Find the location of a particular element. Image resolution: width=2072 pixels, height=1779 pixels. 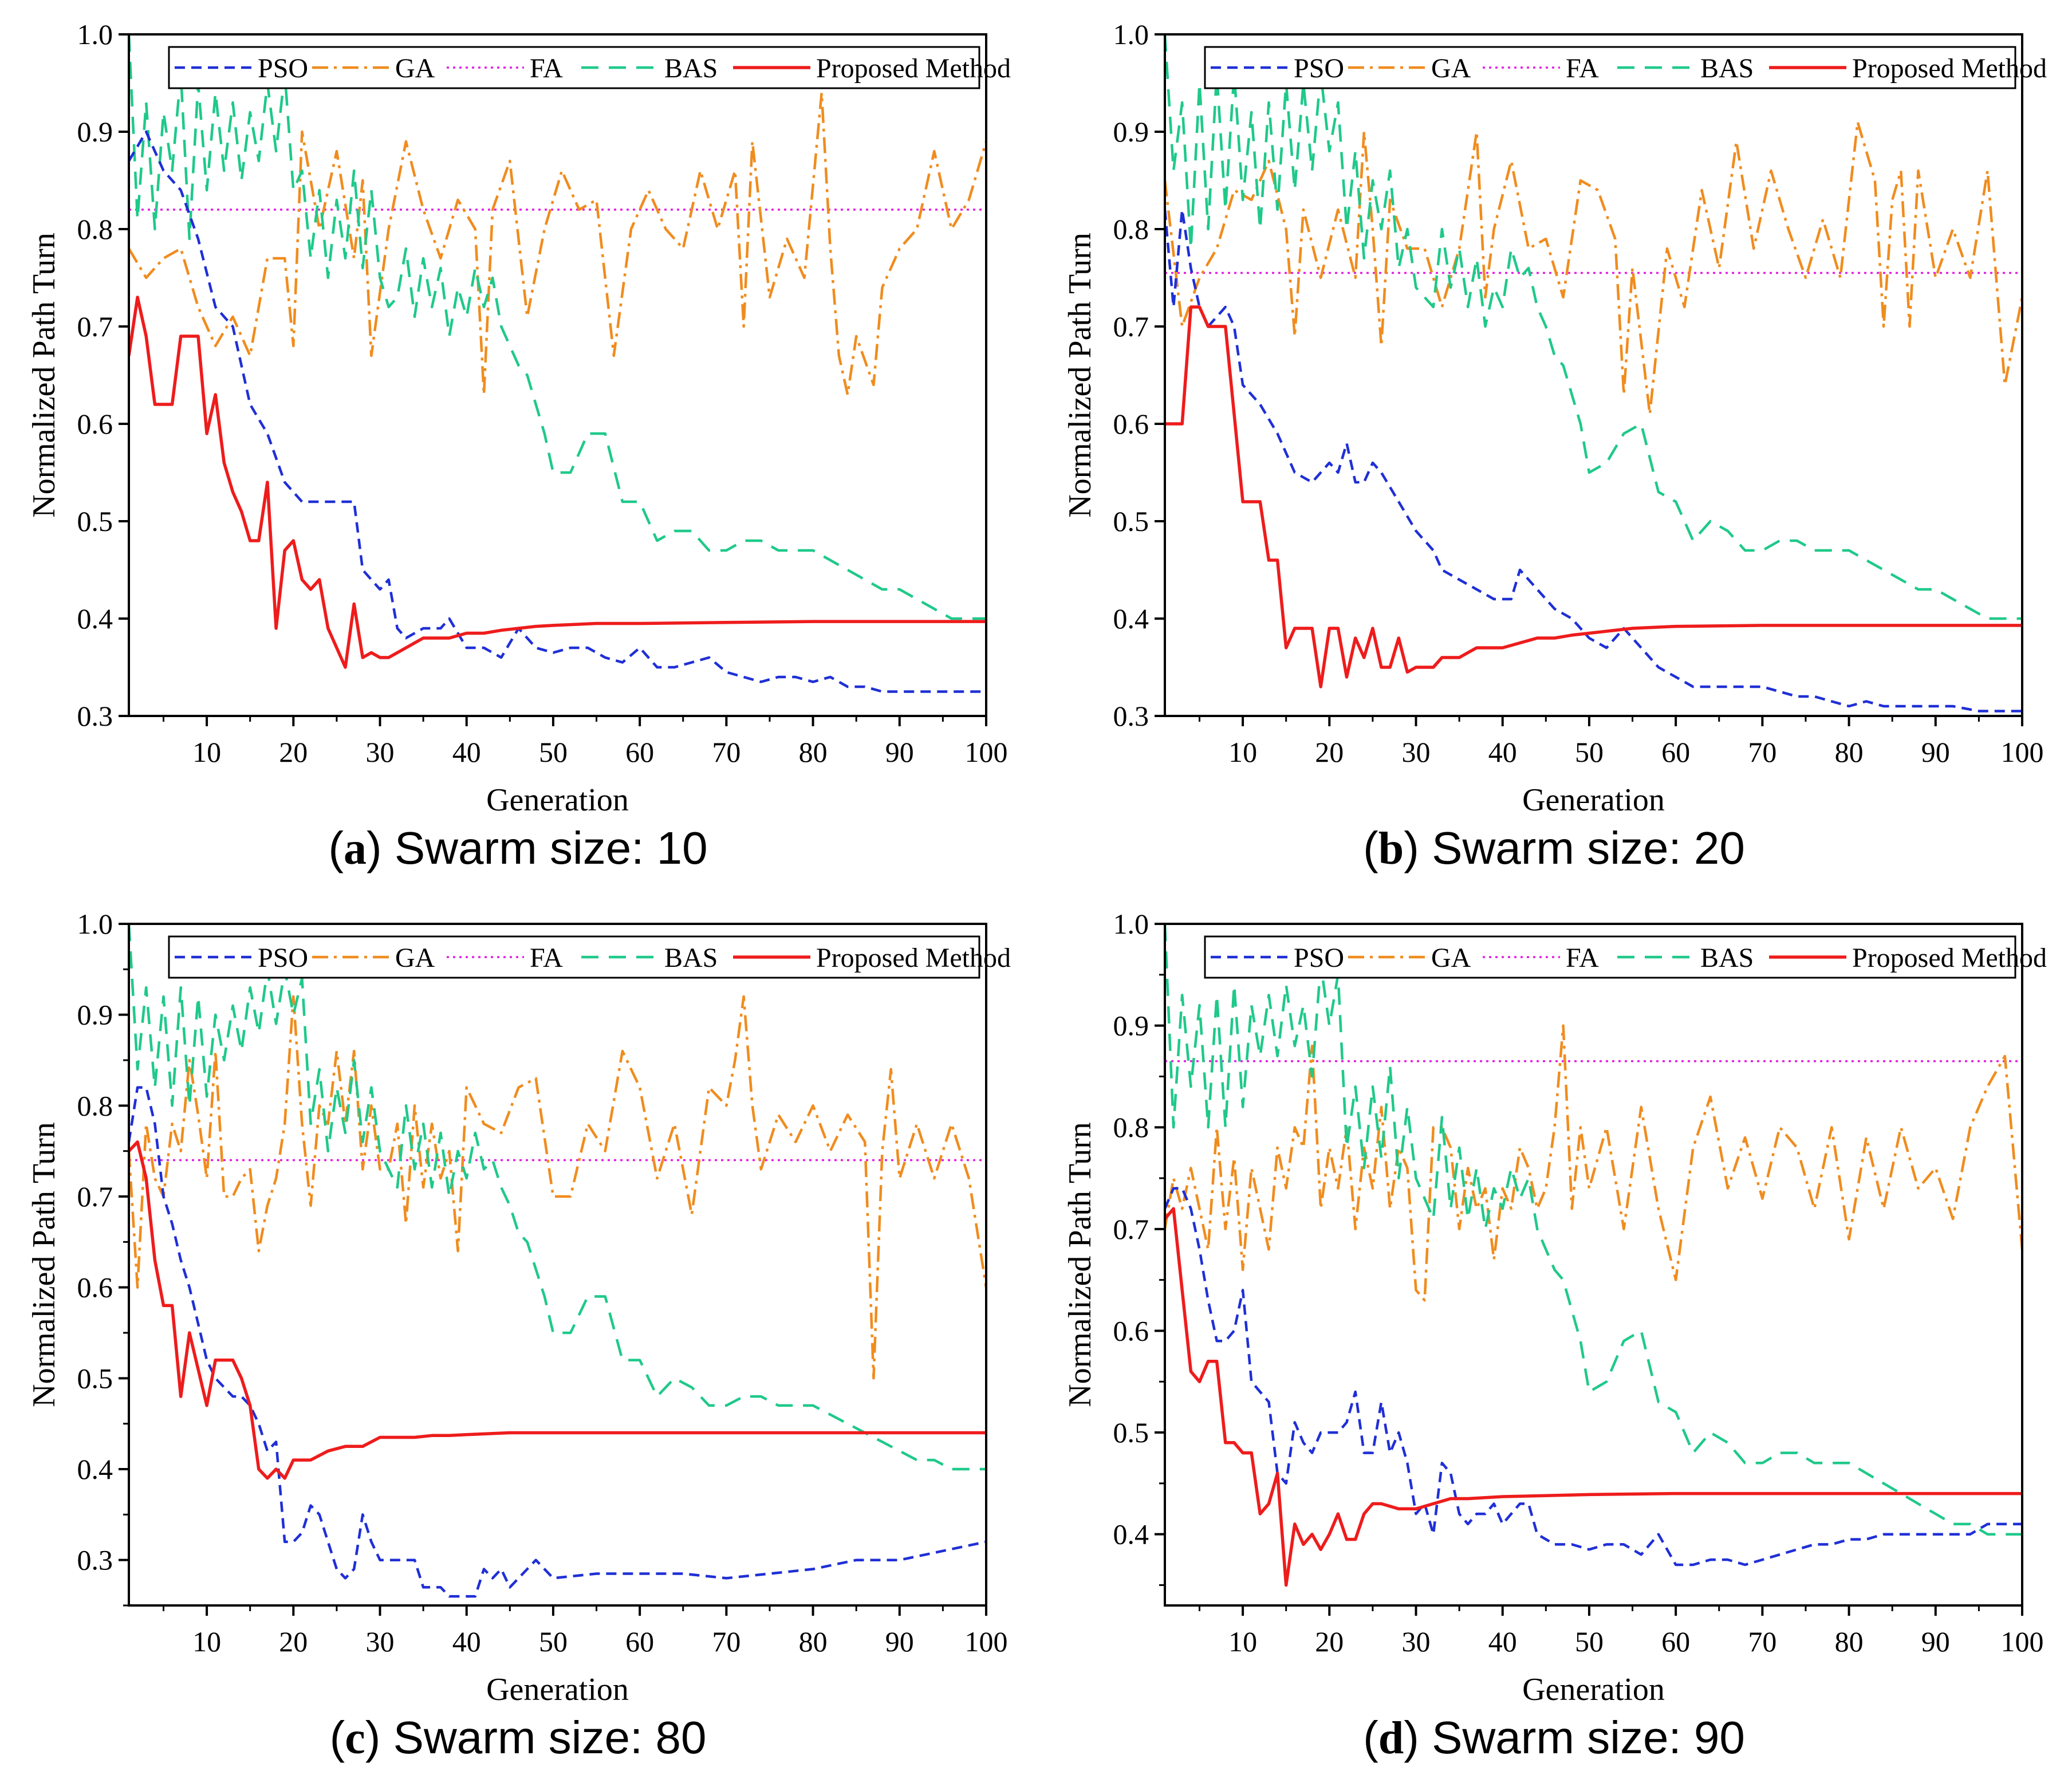

legend: PSO GA FA BAS Proposed Method is located at coordinates (1625, 957).